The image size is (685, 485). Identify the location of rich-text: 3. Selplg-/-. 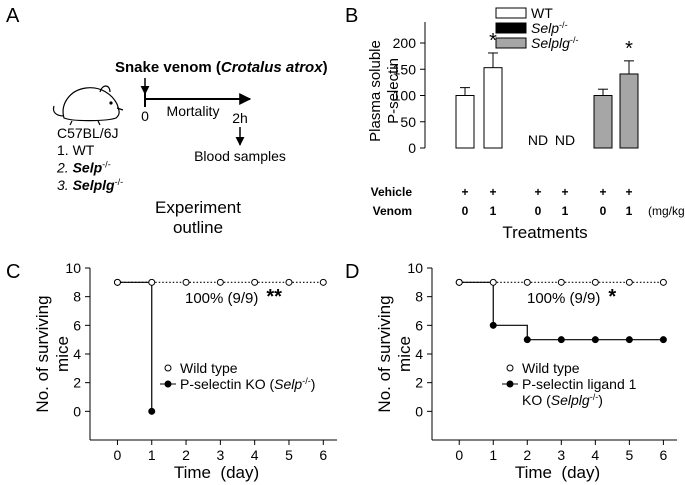
(90, 185).